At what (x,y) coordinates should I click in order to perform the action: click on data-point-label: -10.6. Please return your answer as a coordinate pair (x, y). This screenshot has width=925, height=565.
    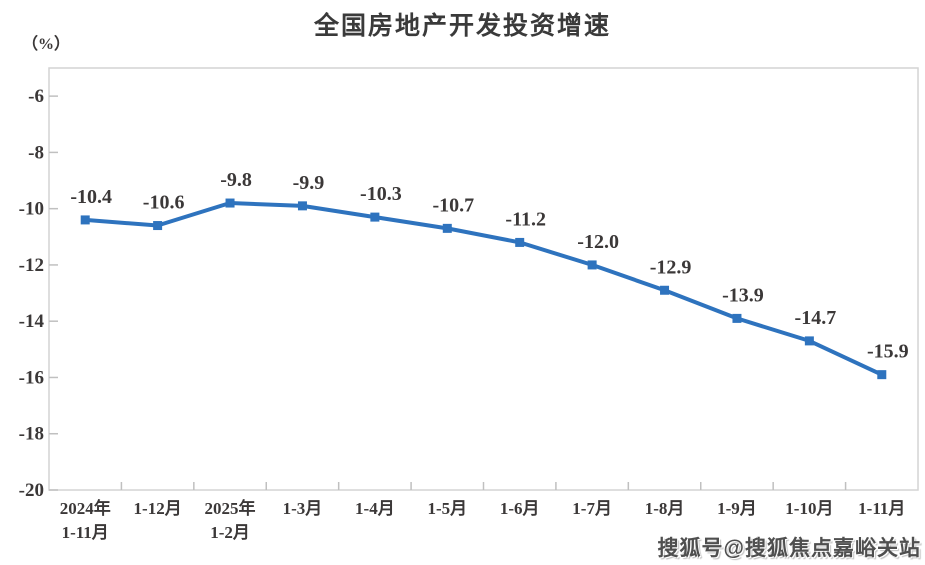
    Looking at the image, I should click on (164, 203).